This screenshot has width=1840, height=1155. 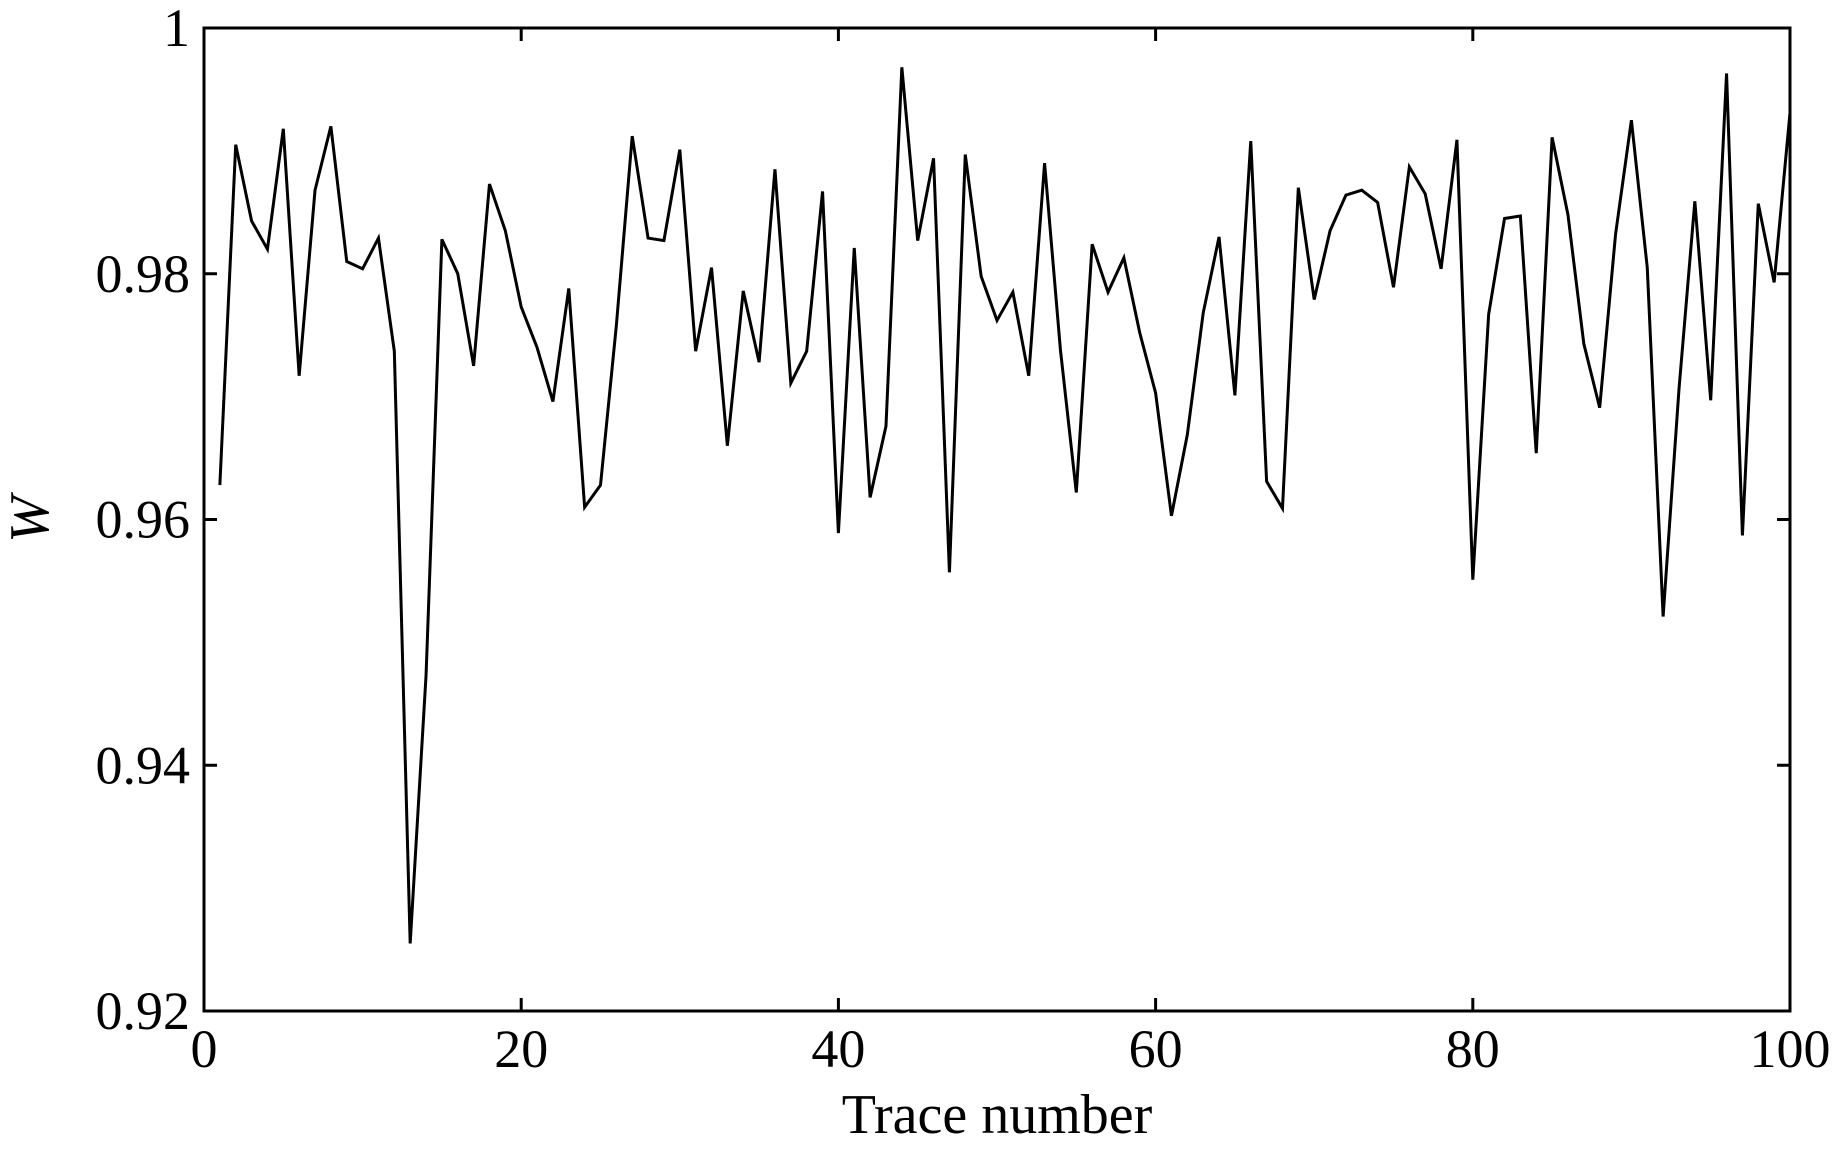 I want to click on y-tick-label: 0.94, so click(x=143, y=765).